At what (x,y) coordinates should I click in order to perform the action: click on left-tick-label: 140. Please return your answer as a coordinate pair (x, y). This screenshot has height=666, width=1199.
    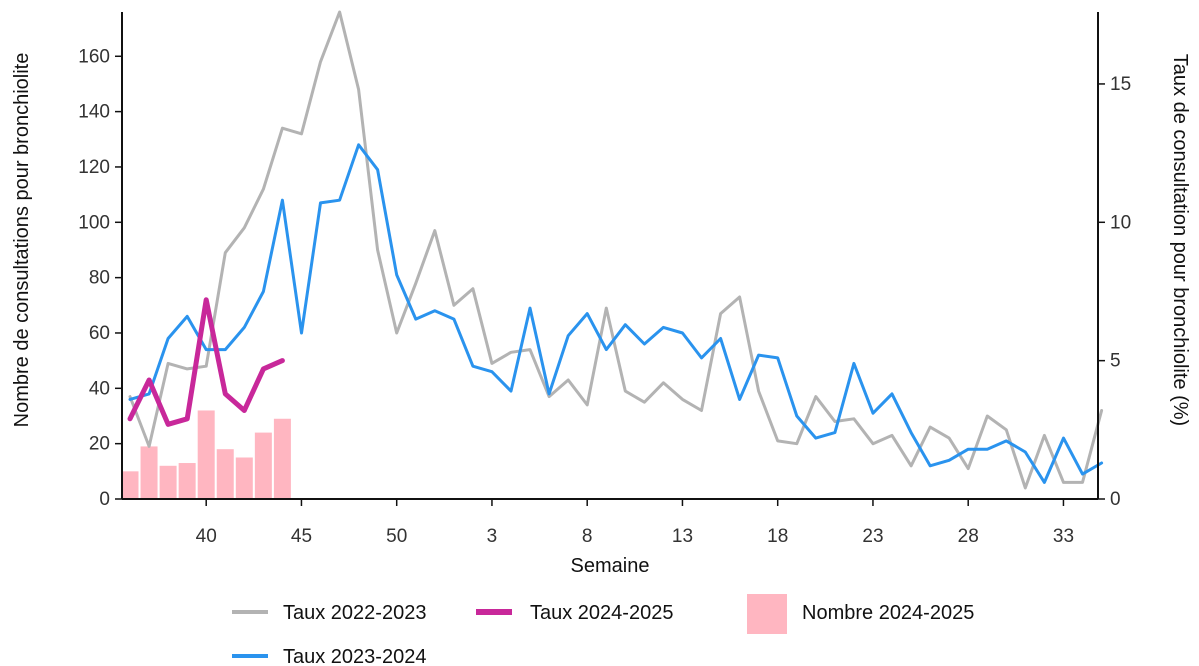
    Looking at the image, I should click on (94, 112).